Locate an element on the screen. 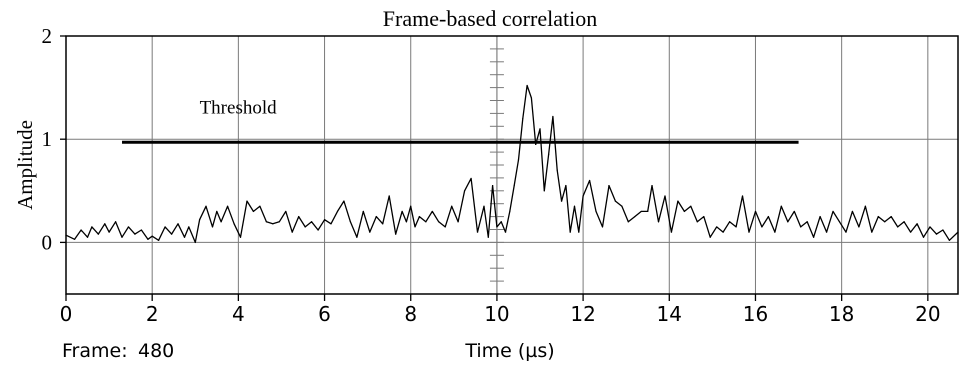 The image size is (960, 365). x-tick-label: 10 is located at coordinates (496, 314).